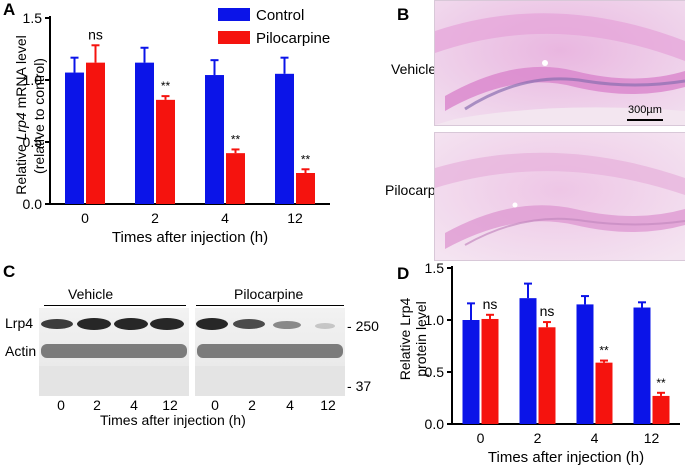  I want to click on blot-group-pilocarpine-line, so click(270, 305).